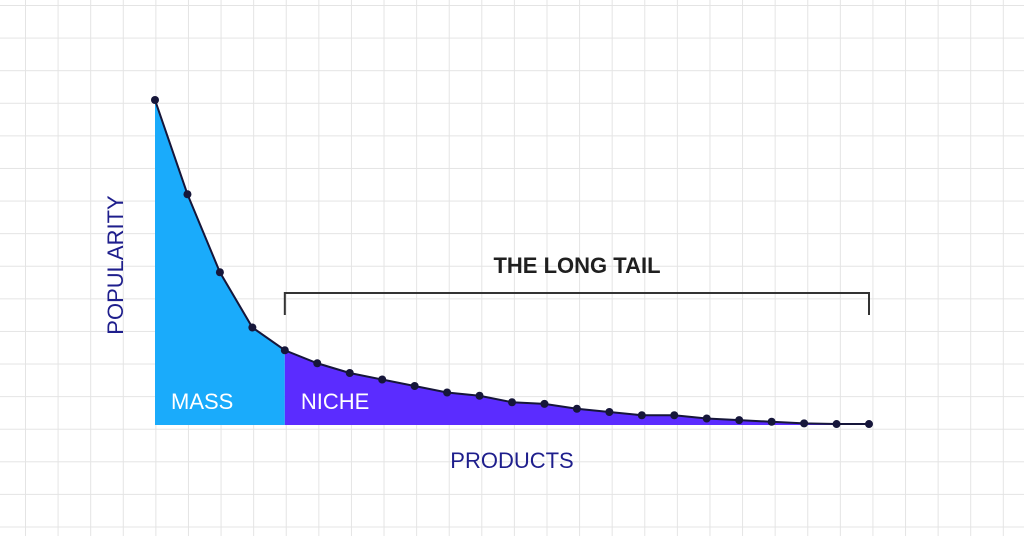 Image resolution: width=1024 pixels, height=536 pixels. What do you see at coordinates (576, 303) in the screenshot?
I see `bracket` at bounding box center [576, 303].